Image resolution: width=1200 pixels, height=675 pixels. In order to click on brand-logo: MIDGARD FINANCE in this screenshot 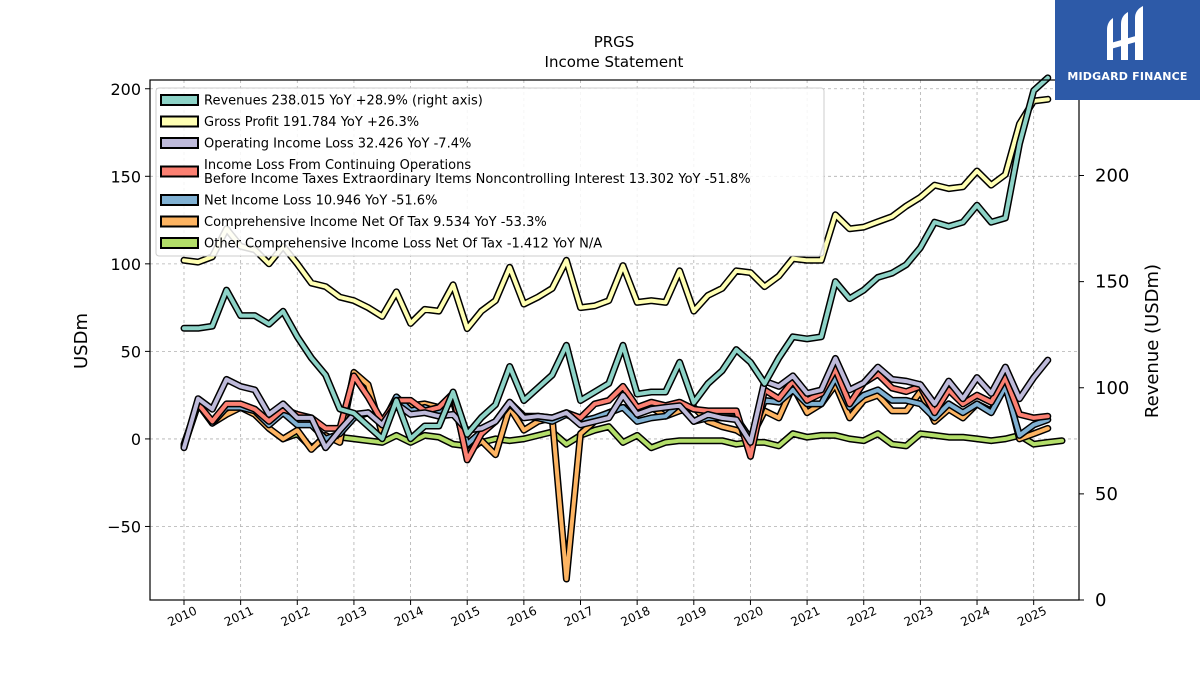, I will do `click(1127, 50)`.